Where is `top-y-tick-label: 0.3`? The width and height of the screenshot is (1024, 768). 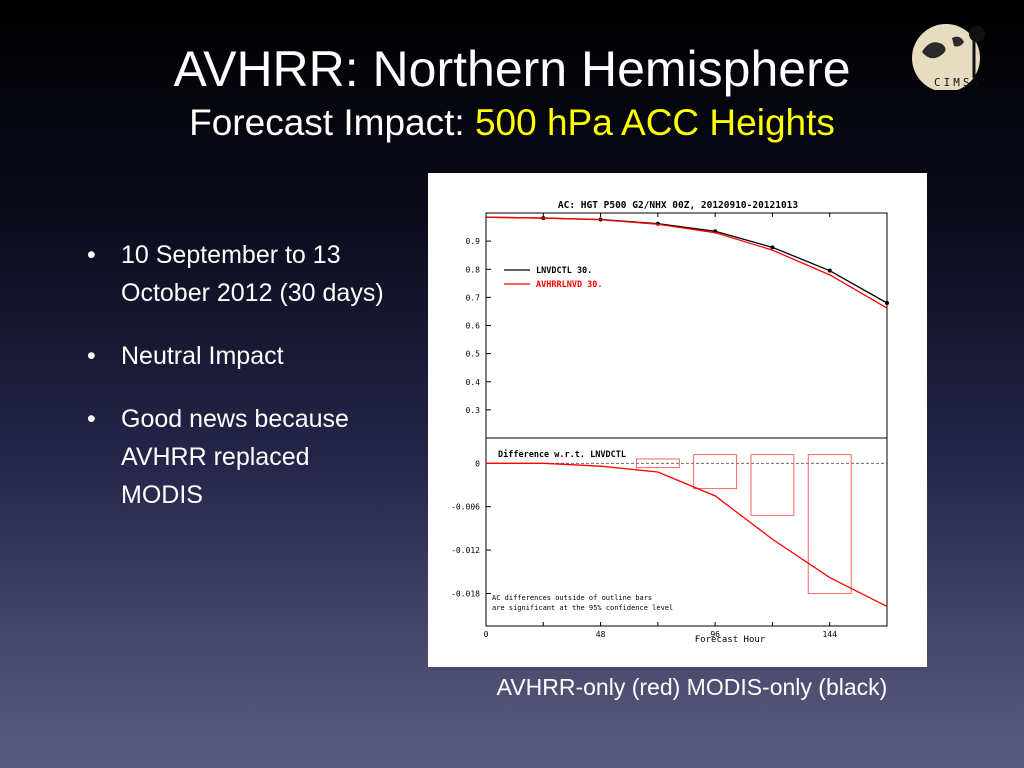 top-y-tick-label: 0.3 is located at coordinates (473, 410).